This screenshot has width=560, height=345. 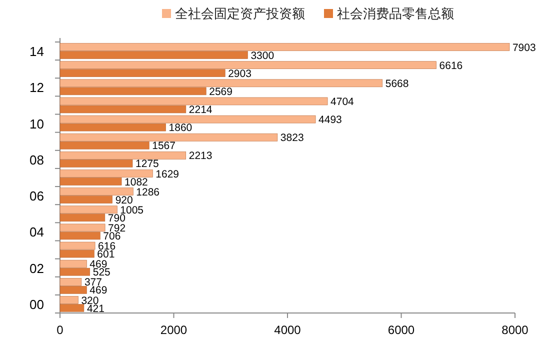 I want to click on data-label: 2213, so click(x=200, y=156).